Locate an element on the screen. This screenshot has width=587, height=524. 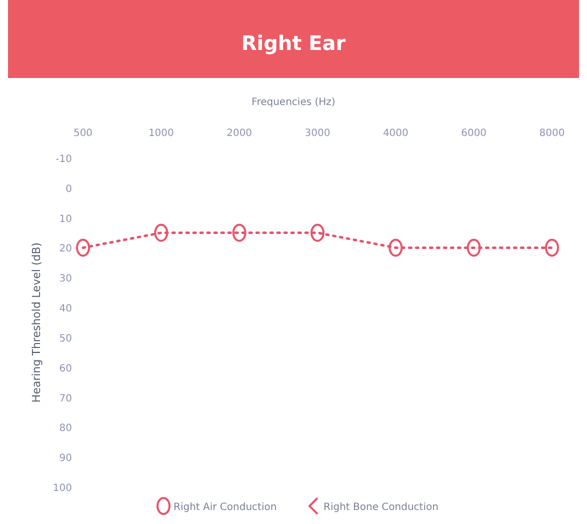
chart-title: Right Ear is located at coordinates (293, 43).